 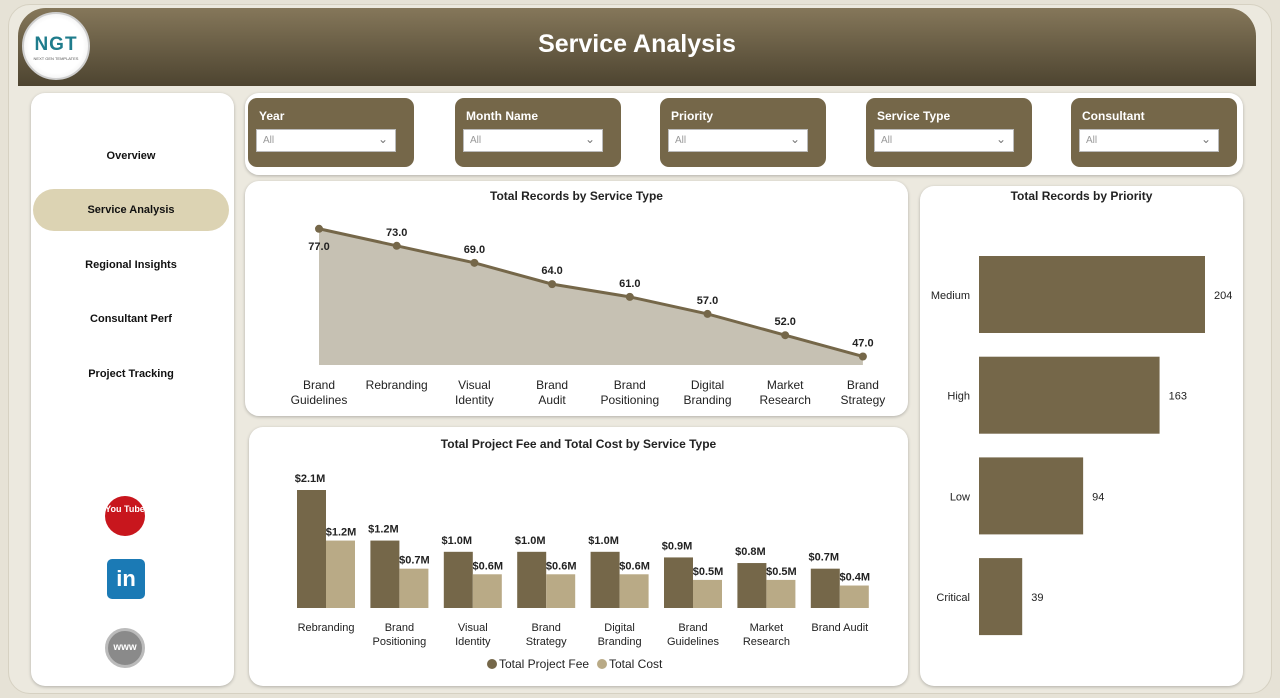 What do you see at coordinates (960, 497) in the screenshot?
I see `y-tick-label: Low` at bounding box center [960, 497].